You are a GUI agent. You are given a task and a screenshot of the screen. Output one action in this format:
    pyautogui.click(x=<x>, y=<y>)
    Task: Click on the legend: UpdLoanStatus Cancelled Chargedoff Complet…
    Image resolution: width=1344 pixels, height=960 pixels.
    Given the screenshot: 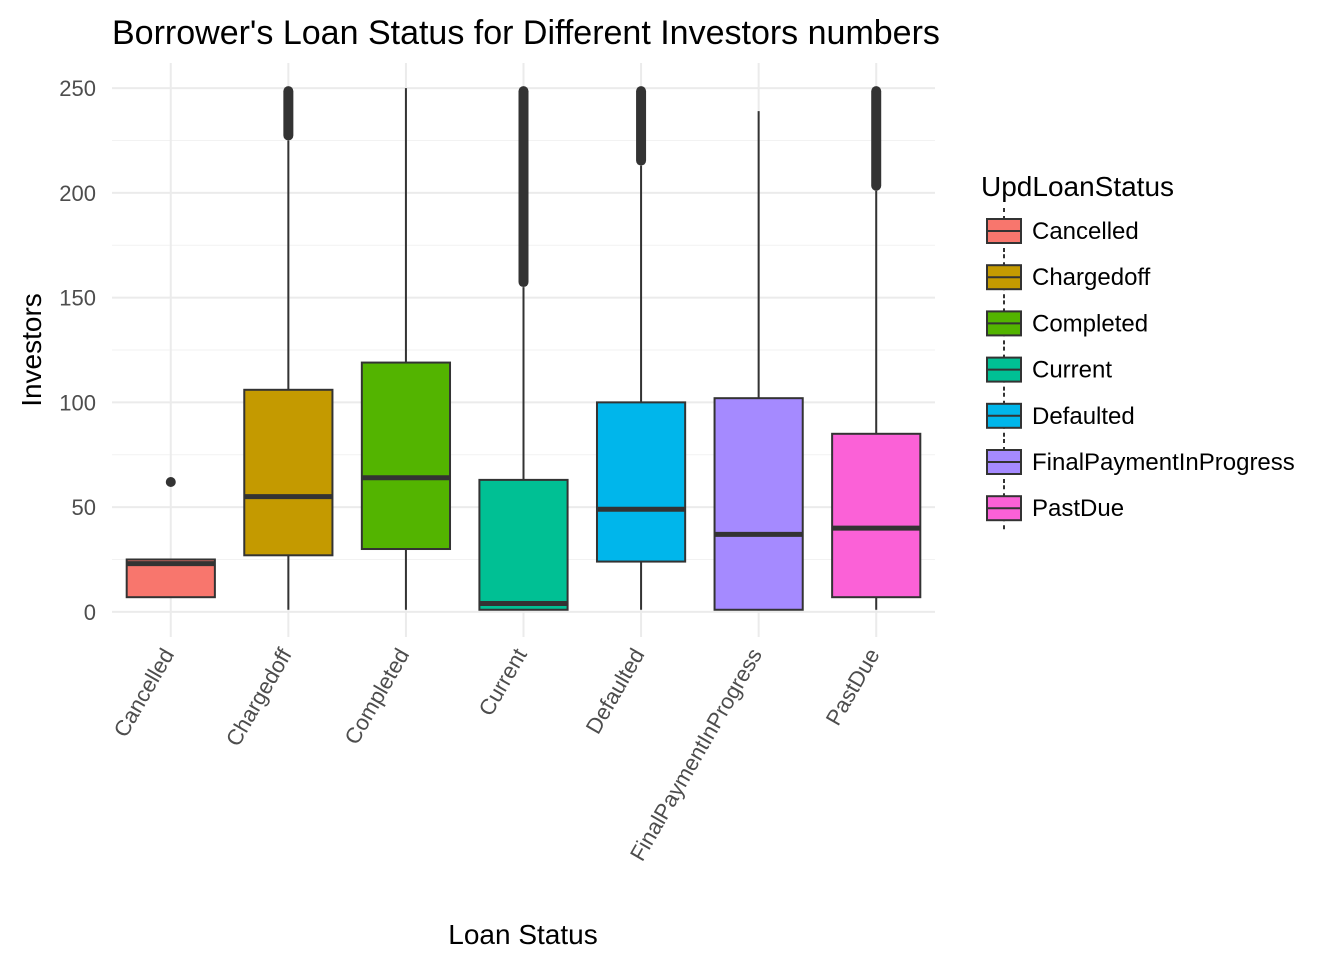 What is the action you would take?
    pyautogui.click(x=1138, y=351)
    